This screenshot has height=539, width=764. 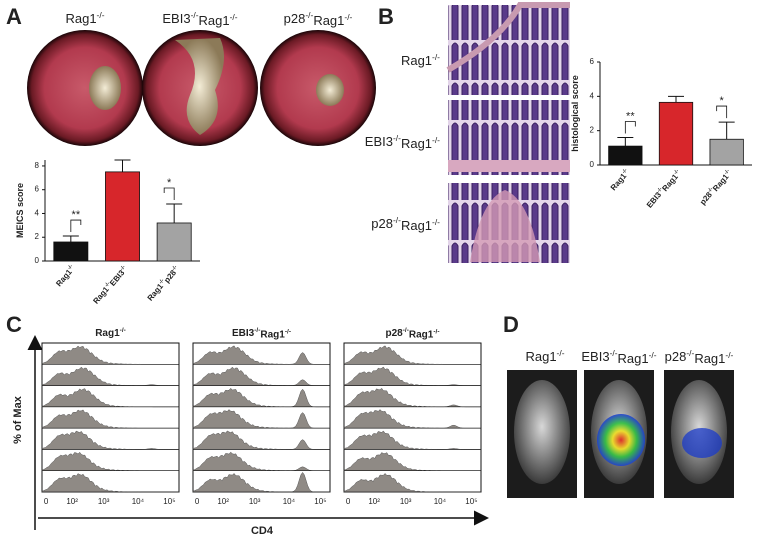 I want to click on panel-label: A, so click(x=14, y=16).